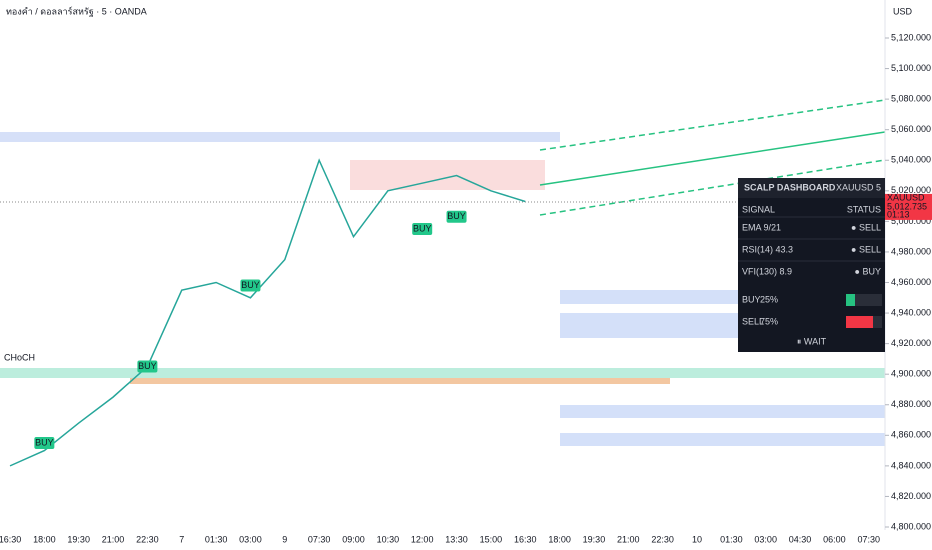  I want to click on y-tick-label: 5,040.000, so click(911, 160).